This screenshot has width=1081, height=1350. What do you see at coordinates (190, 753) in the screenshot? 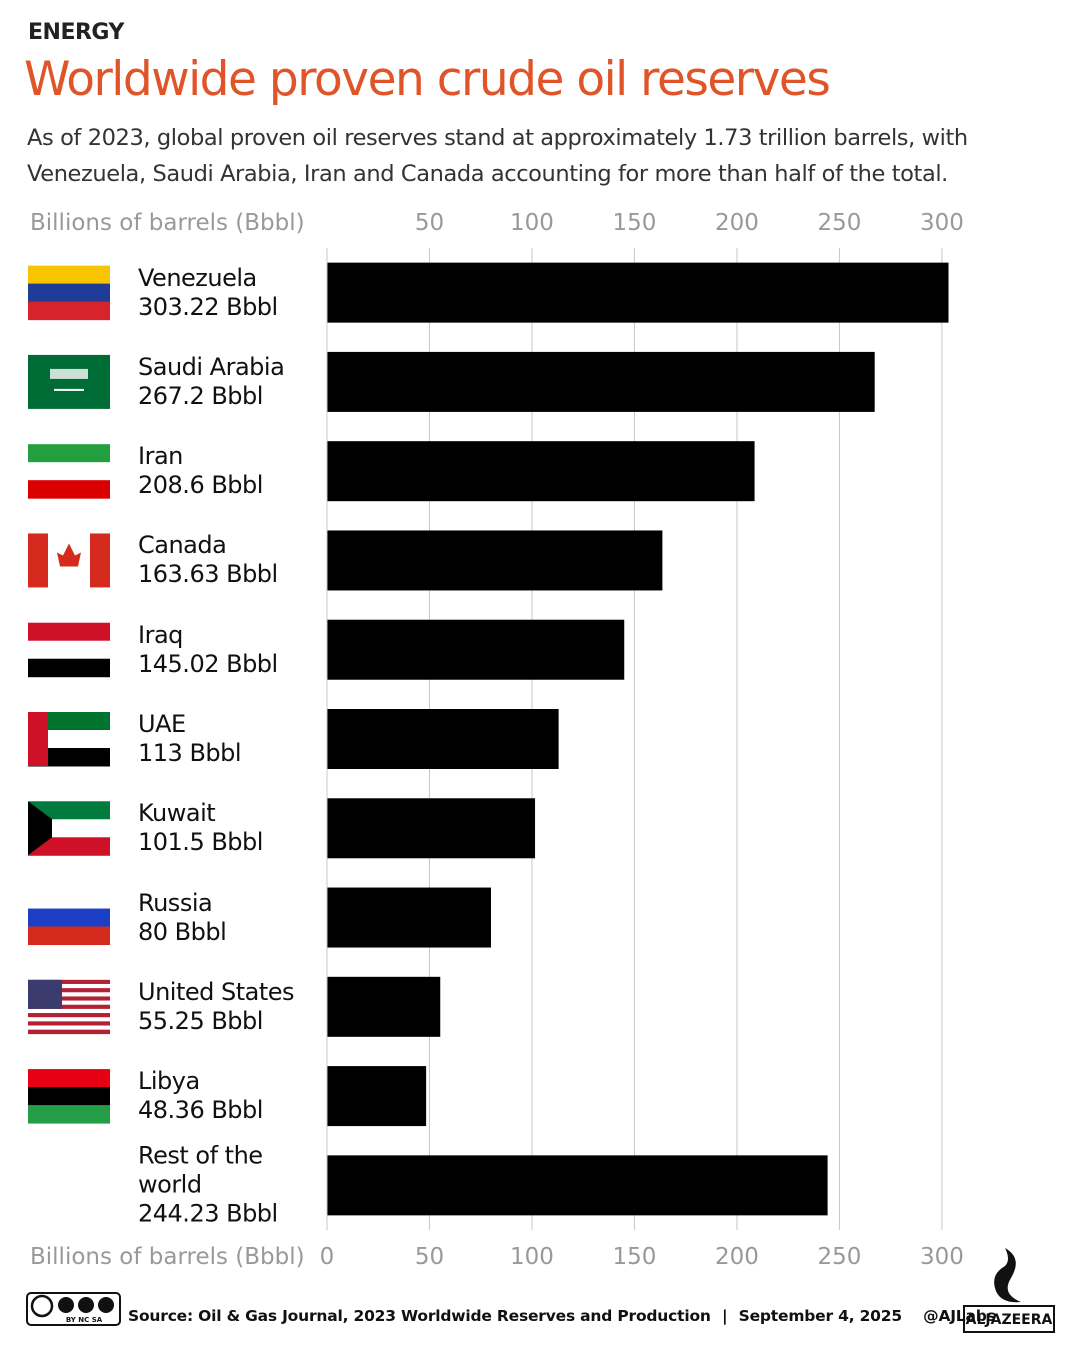
I see `value-label: 113 Bbbl` at bounding box center [190, 753].